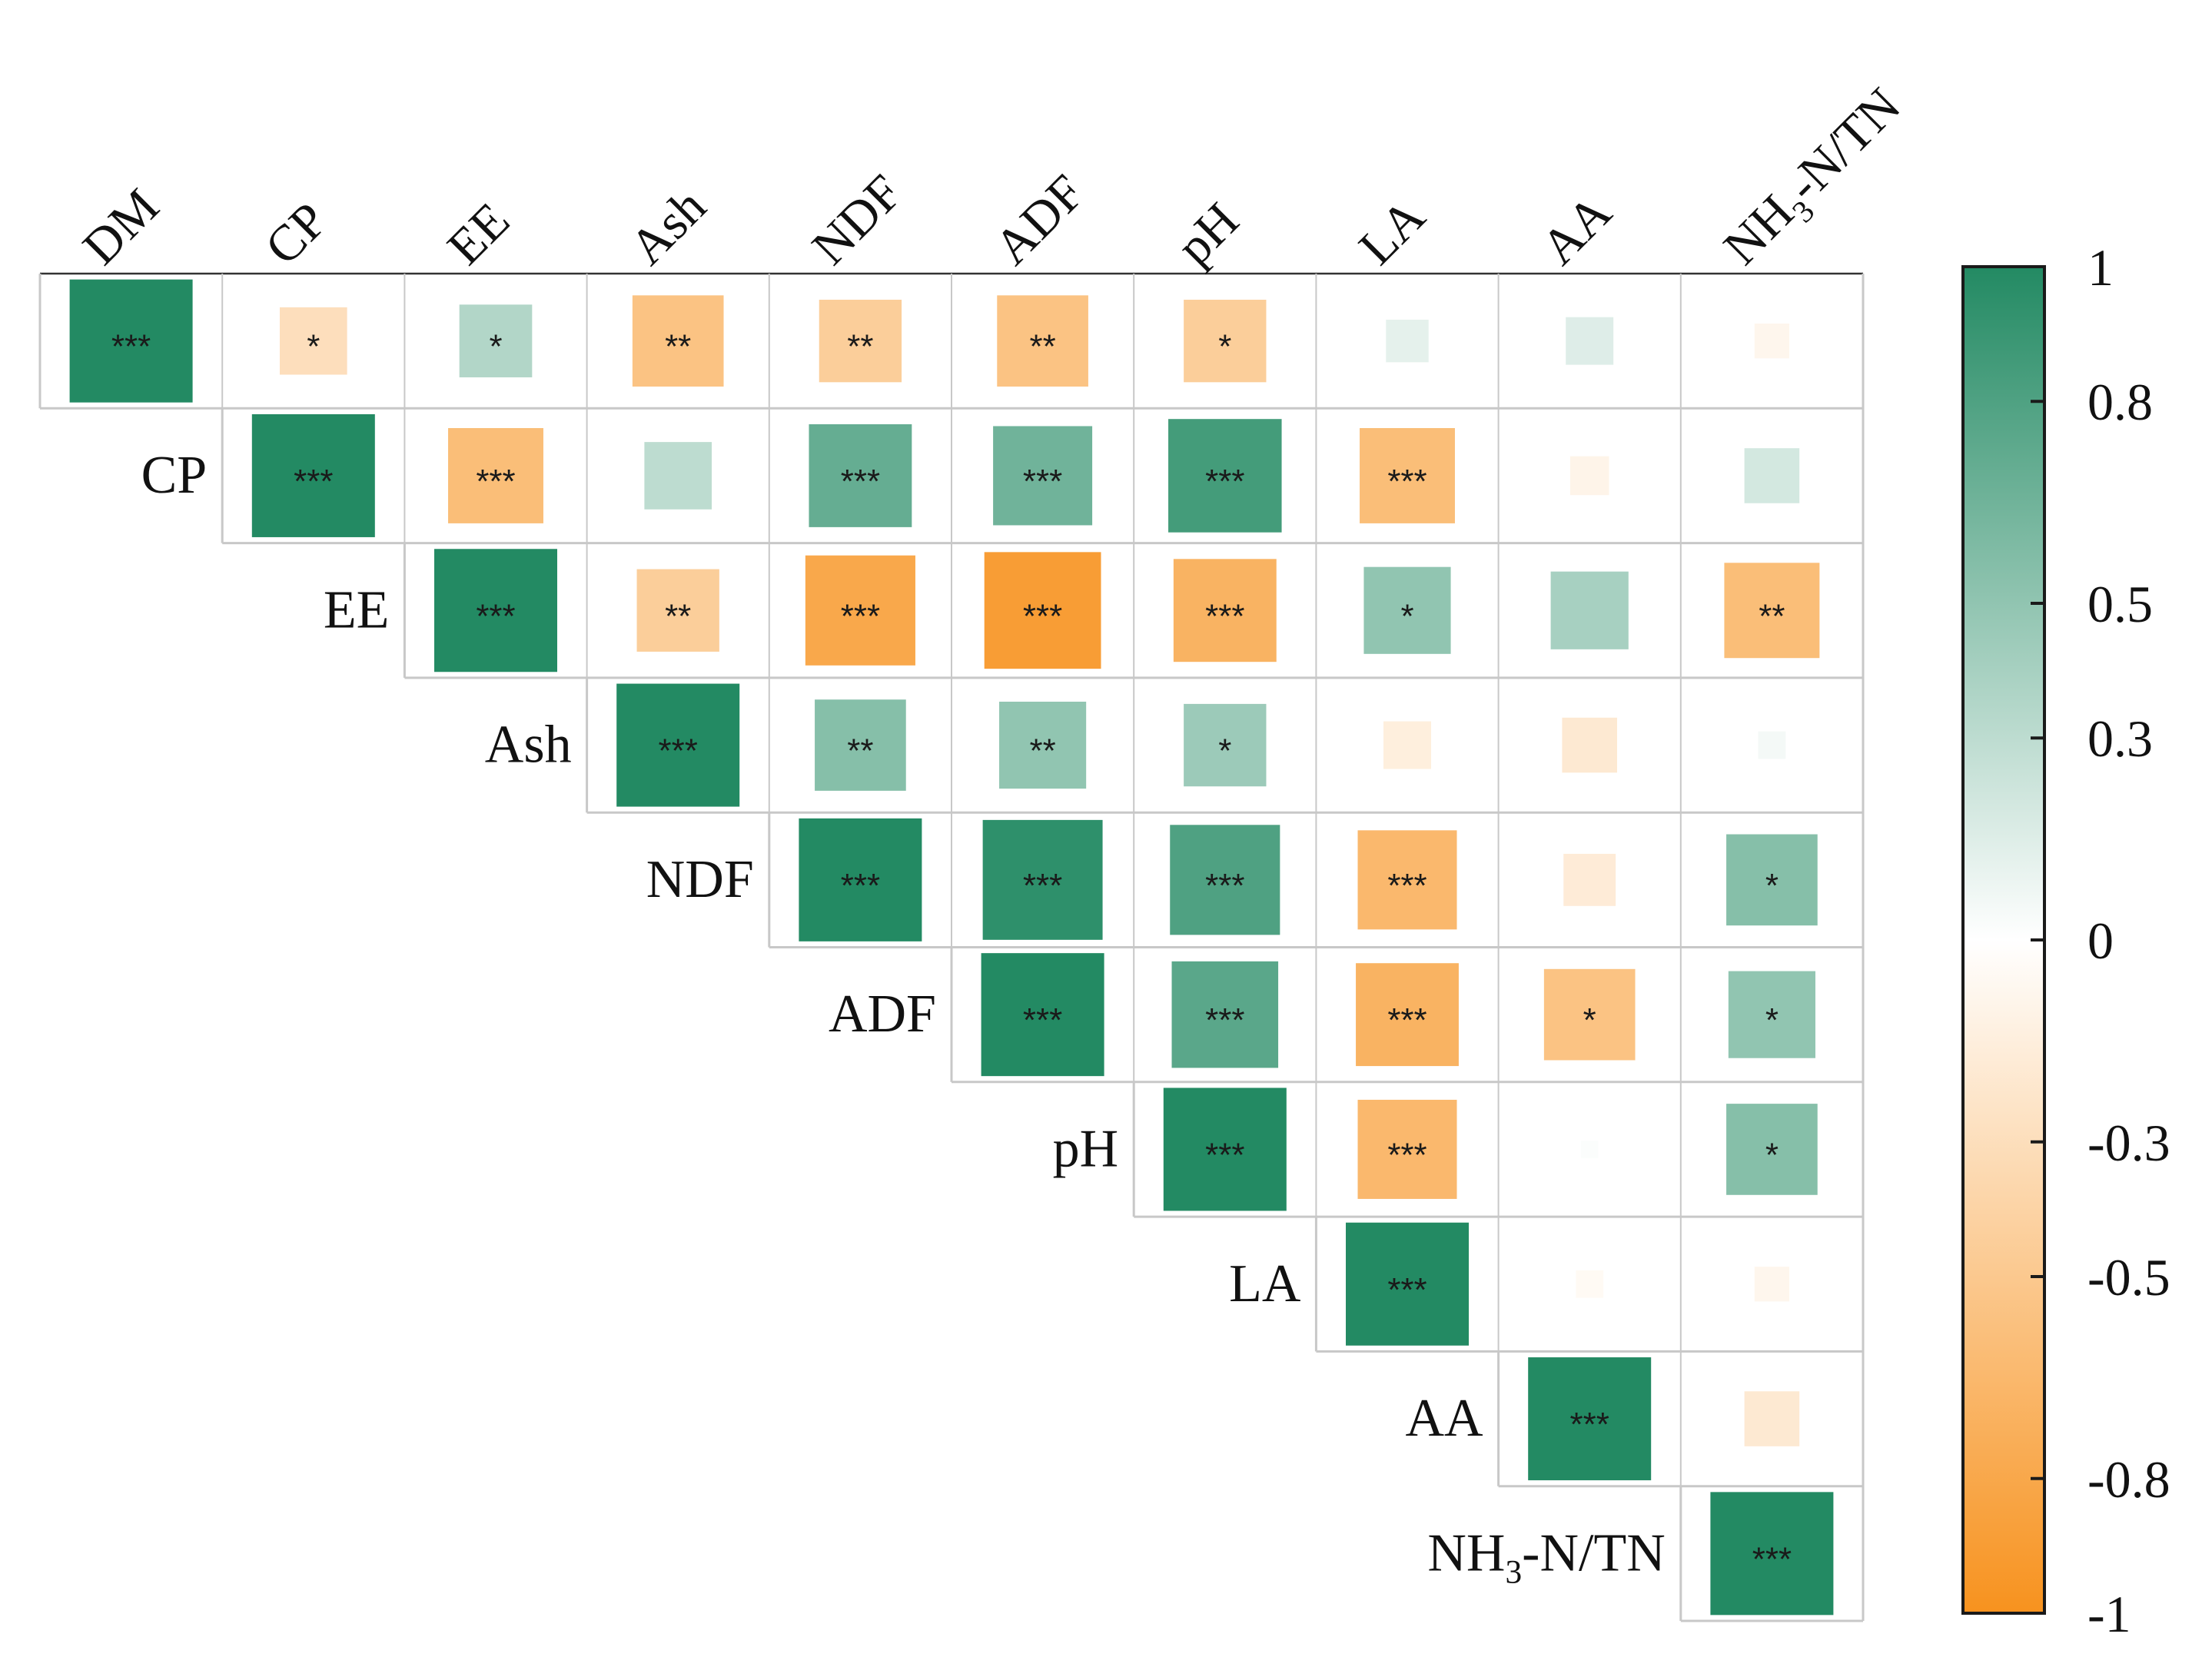 The height and width of the screenshot is (1677, 2212). I want to click on row-label-NH3-N/TN: NH3-N/TN, so click(1546, 1556).